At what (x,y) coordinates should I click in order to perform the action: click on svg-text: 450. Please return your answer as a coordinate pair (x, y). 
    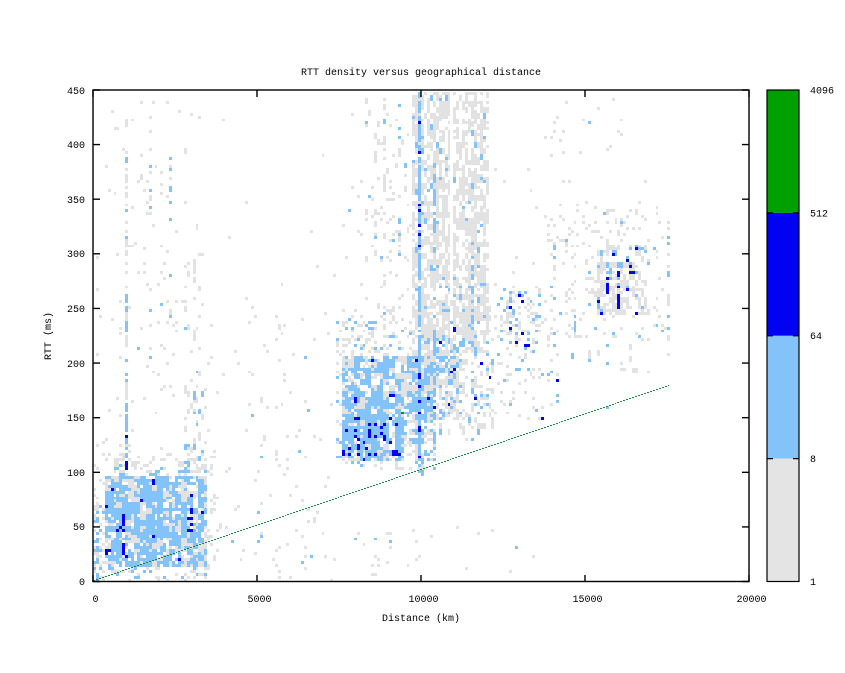
    Looking at the image, I should click on (76, 92).